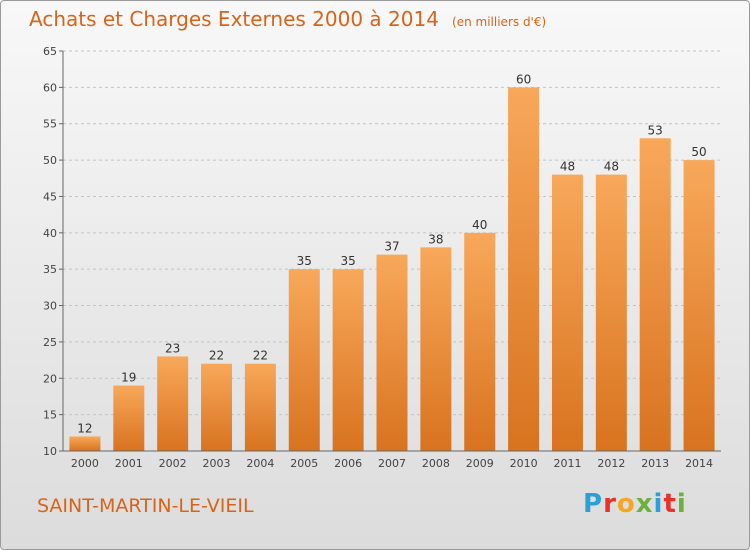 The image size is (750, 550). I want to click on chart-title: Achats et Charges Externes 2000 à 2014, so click(234, 19).